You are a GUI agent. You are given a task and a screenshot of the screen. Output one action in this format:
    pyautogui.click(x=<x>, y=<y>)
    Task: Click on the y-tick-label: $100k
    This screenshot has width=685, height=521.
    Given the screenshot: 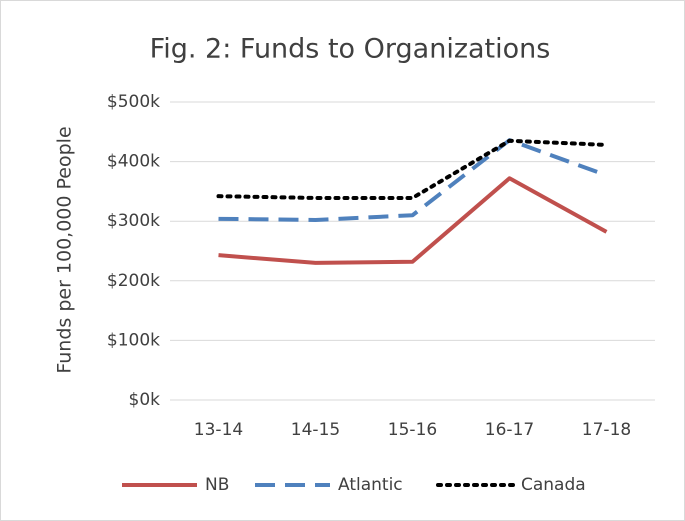 What is the action you would take?
    pyautogui.click(x=133, y=340)
    